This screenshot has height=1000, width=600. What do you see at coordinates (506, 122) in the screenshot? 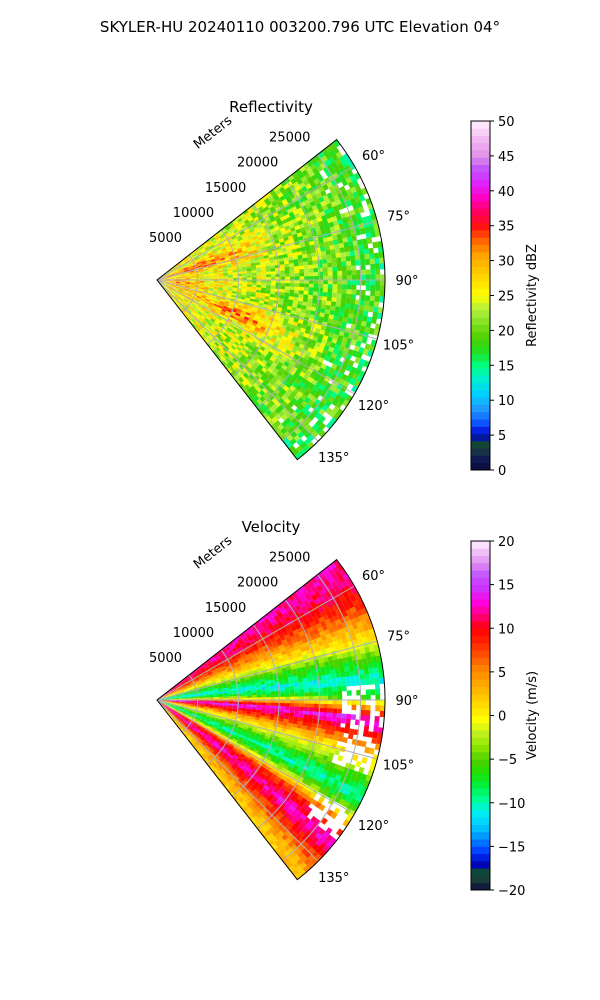
I see `colorbar-tick-label: 50` at bounding box center [506, 122].